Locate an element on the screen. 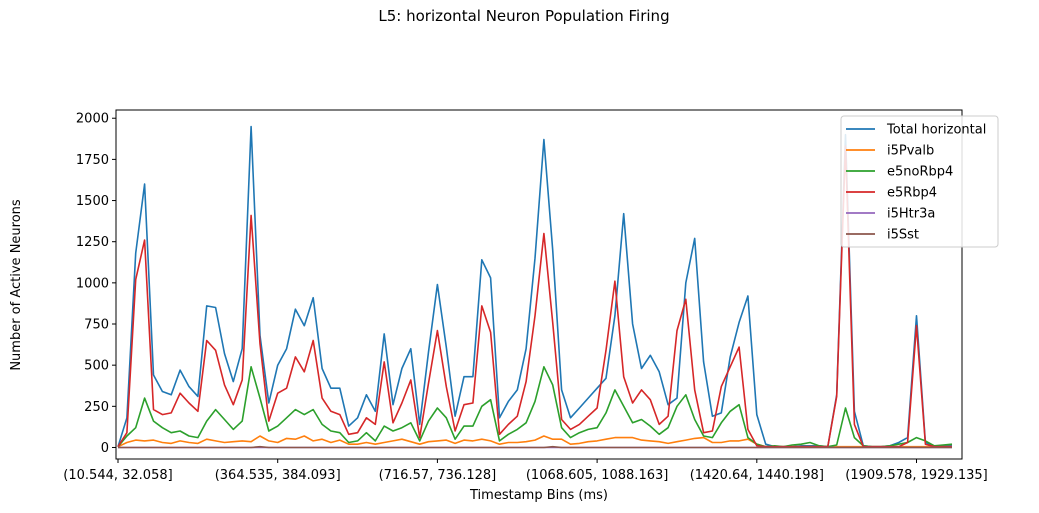 The height and width of the screenshot is (513, 1039). y-tick-label: 0 is located at coordinates (105, 448).